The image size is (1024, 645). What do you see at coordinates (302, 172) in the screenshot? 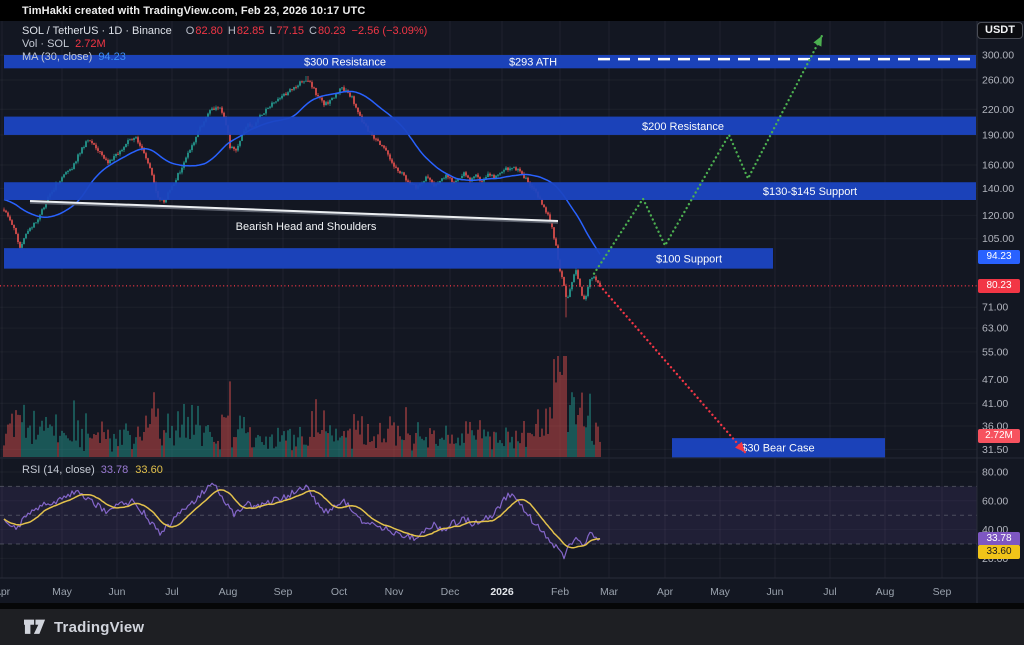
I see `ma30-line` at bounding box center [302, 172].